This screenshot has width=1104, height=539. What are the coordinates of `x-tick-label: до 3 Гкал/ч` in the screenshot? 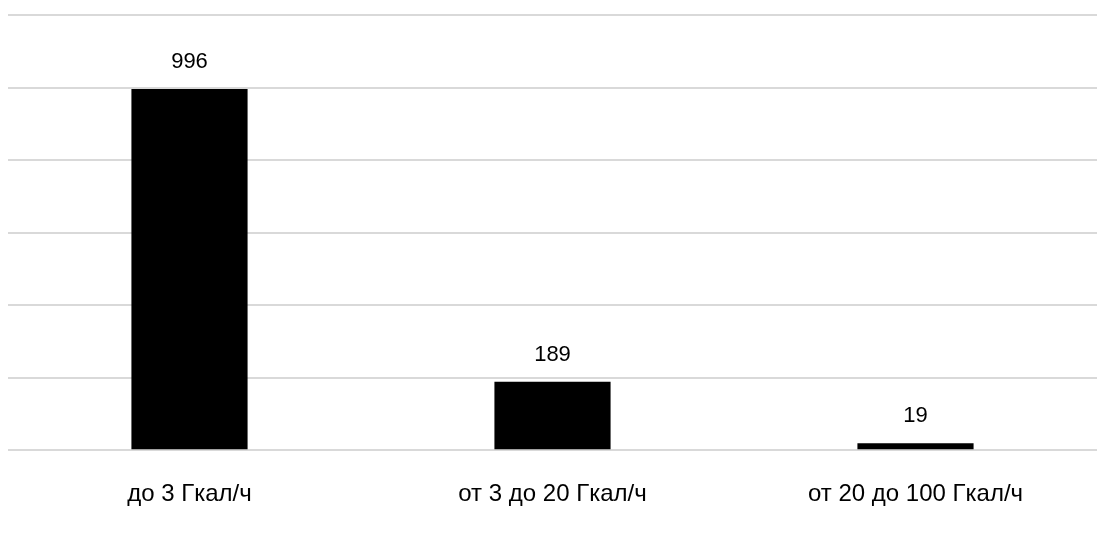 It's located at (189, 493).